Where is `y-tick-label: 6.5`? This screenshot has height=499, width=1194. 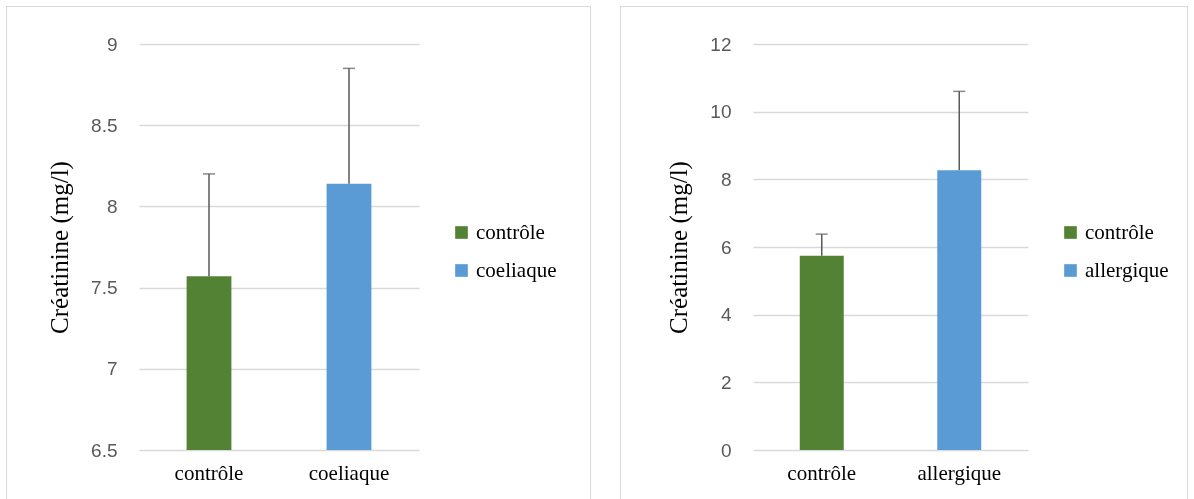 y-tick-label: 6.5 is located at coordinates (104, 450).